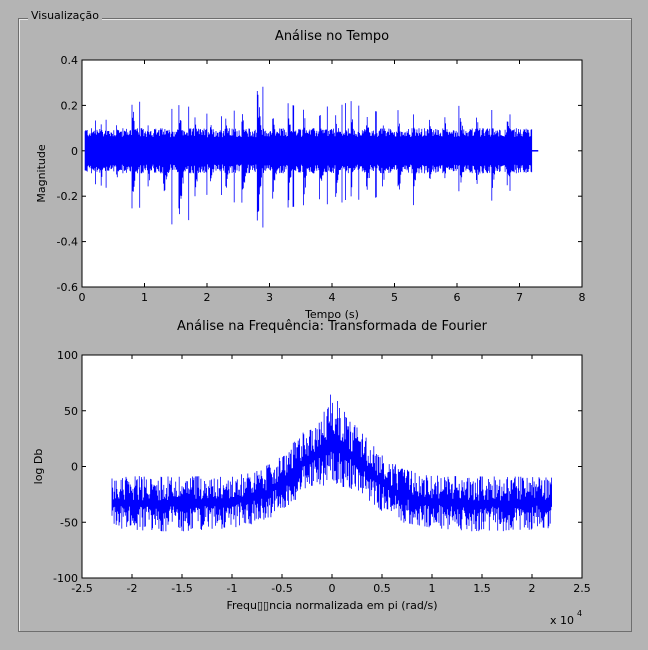  Describe the element at coordinates (332, 297) in the screenshot. I see `x-tick-label: 4` at that location.